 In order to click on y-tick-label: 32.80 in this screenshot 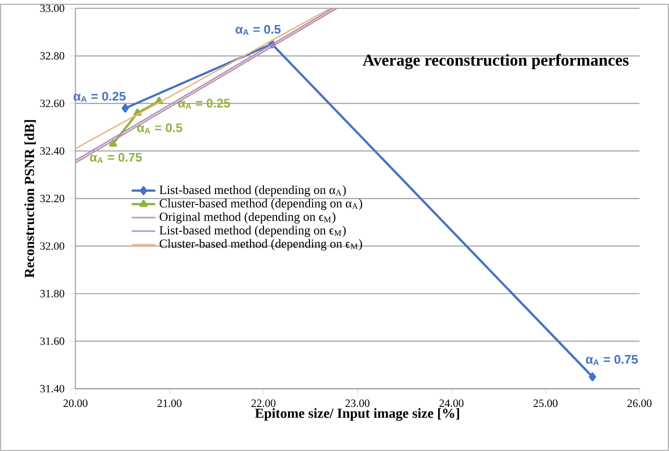, I will do `click(52, 56)`.